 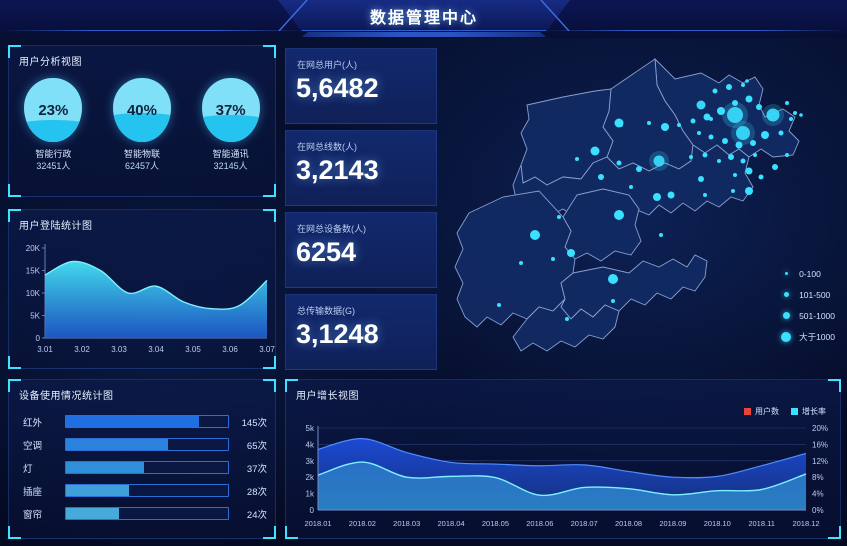 What do you see at coordinates (337, 334) in the screenshot?
I see `kpi-value: 3,1248` at bounding box center [337, 334].